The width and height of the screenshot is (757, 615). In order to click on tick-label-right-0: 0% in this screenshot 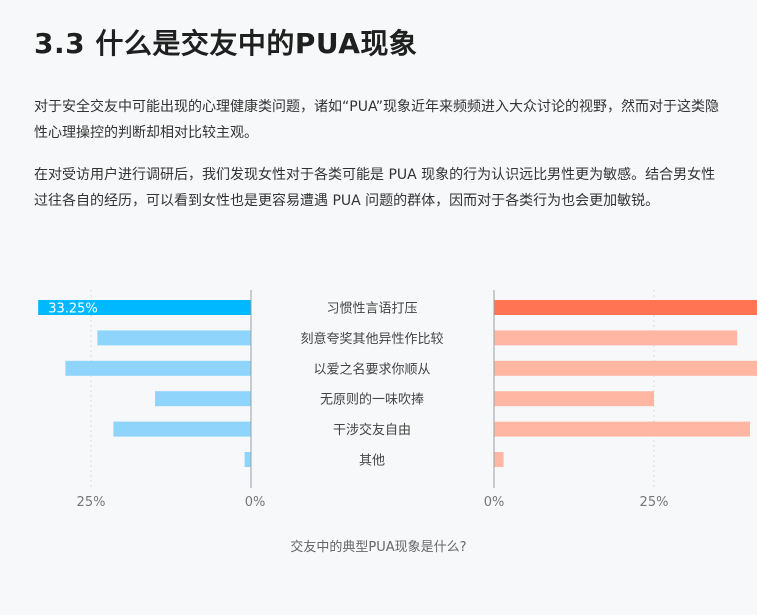, I will do `click(494, 502)`.